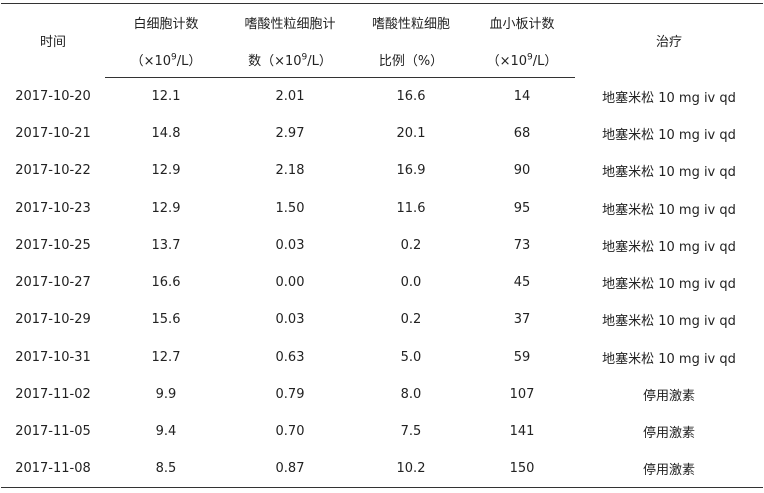 Image resolution: width=764 pixels, height=493 pixels. Describe the element at coordinates (53, 171) in the screenshot. I see `cell-date: 2017-10-22` at that location.